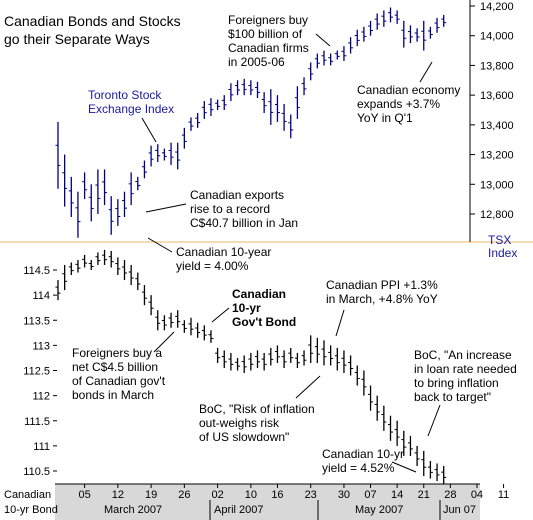 The image size is (533, 520). I want to click on tsx-y-tick-label: 14,200, so click(497, 7).